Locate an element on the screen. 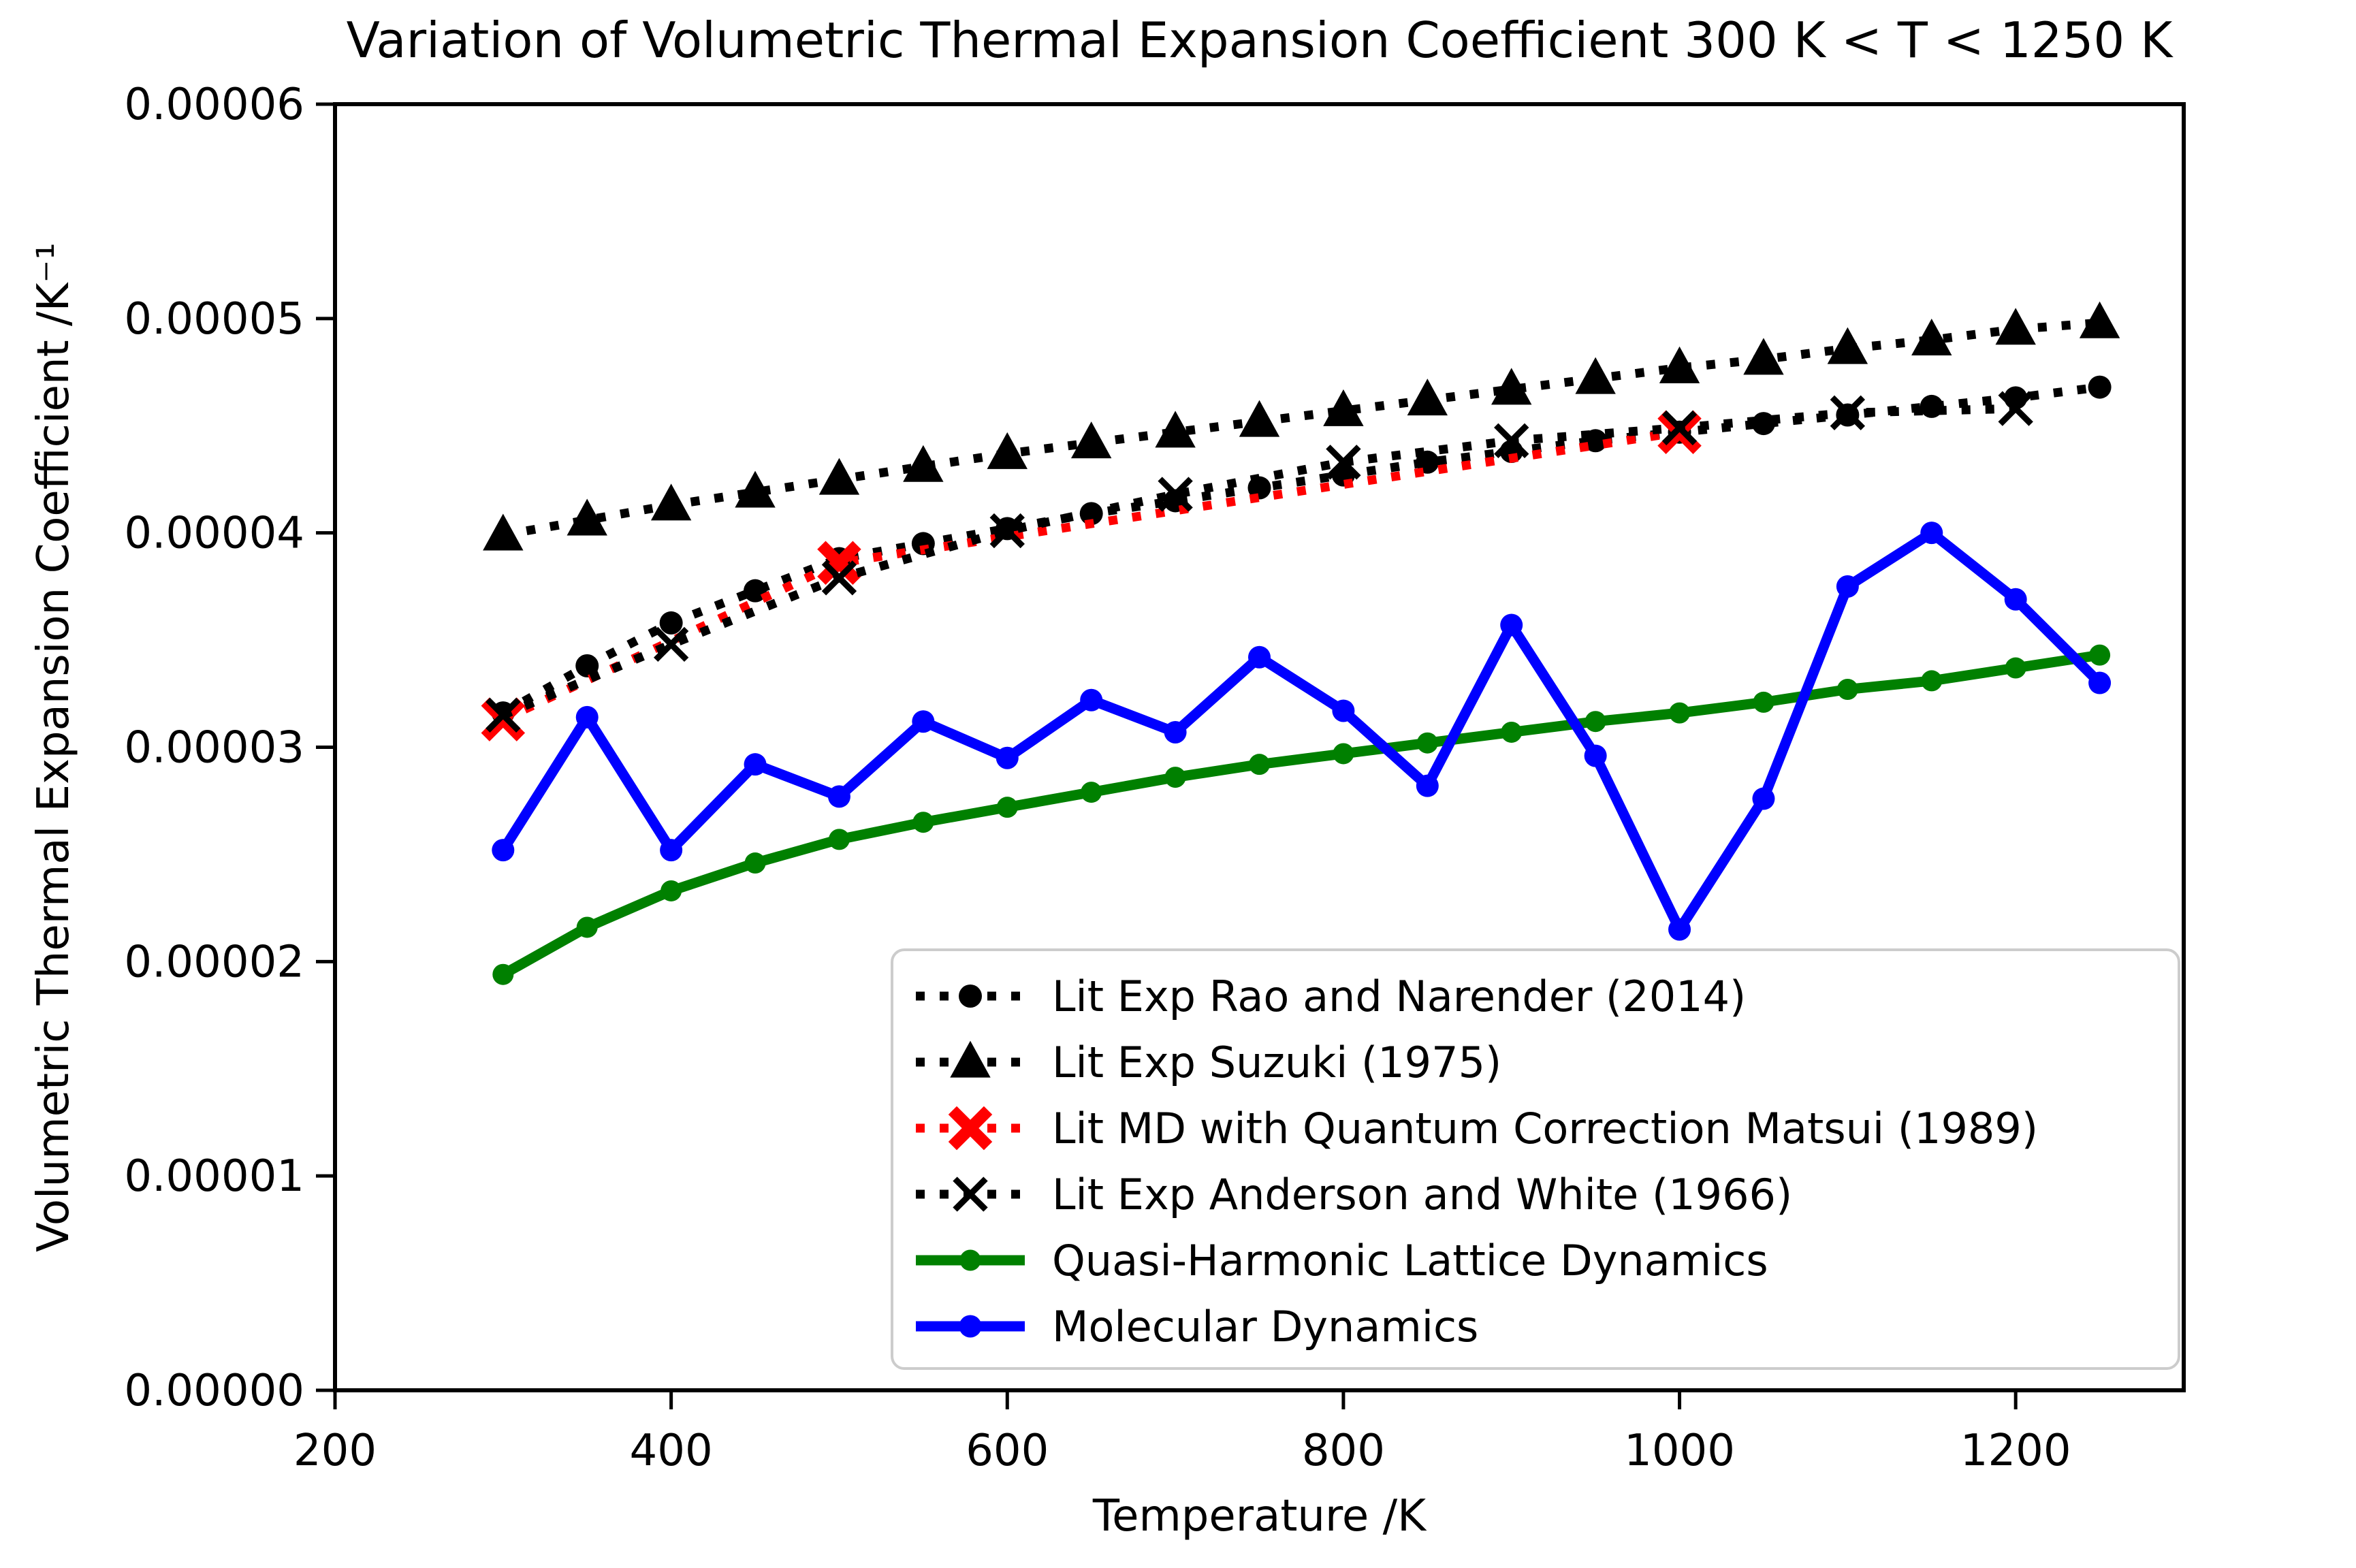 This screenshot has width=2356, height=1568. x-tick-label: 400 is located at coordinates (671, 1451).